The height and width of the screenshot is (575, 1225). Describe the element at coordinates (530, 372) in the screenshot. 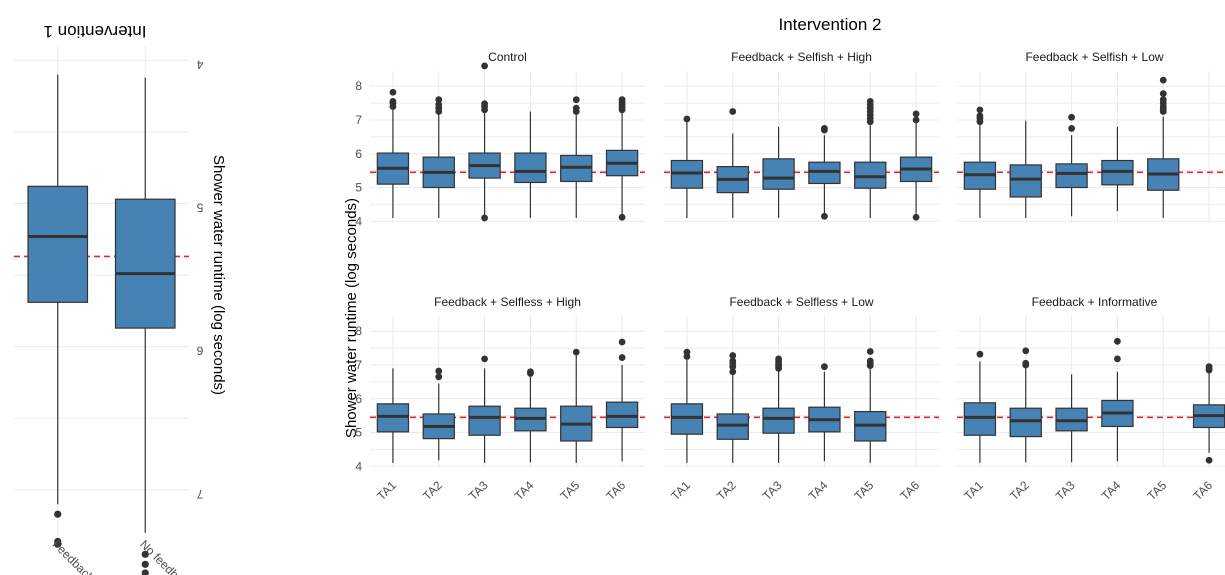

I see `outlier-feedback-selfless-high-ta4` at that location.